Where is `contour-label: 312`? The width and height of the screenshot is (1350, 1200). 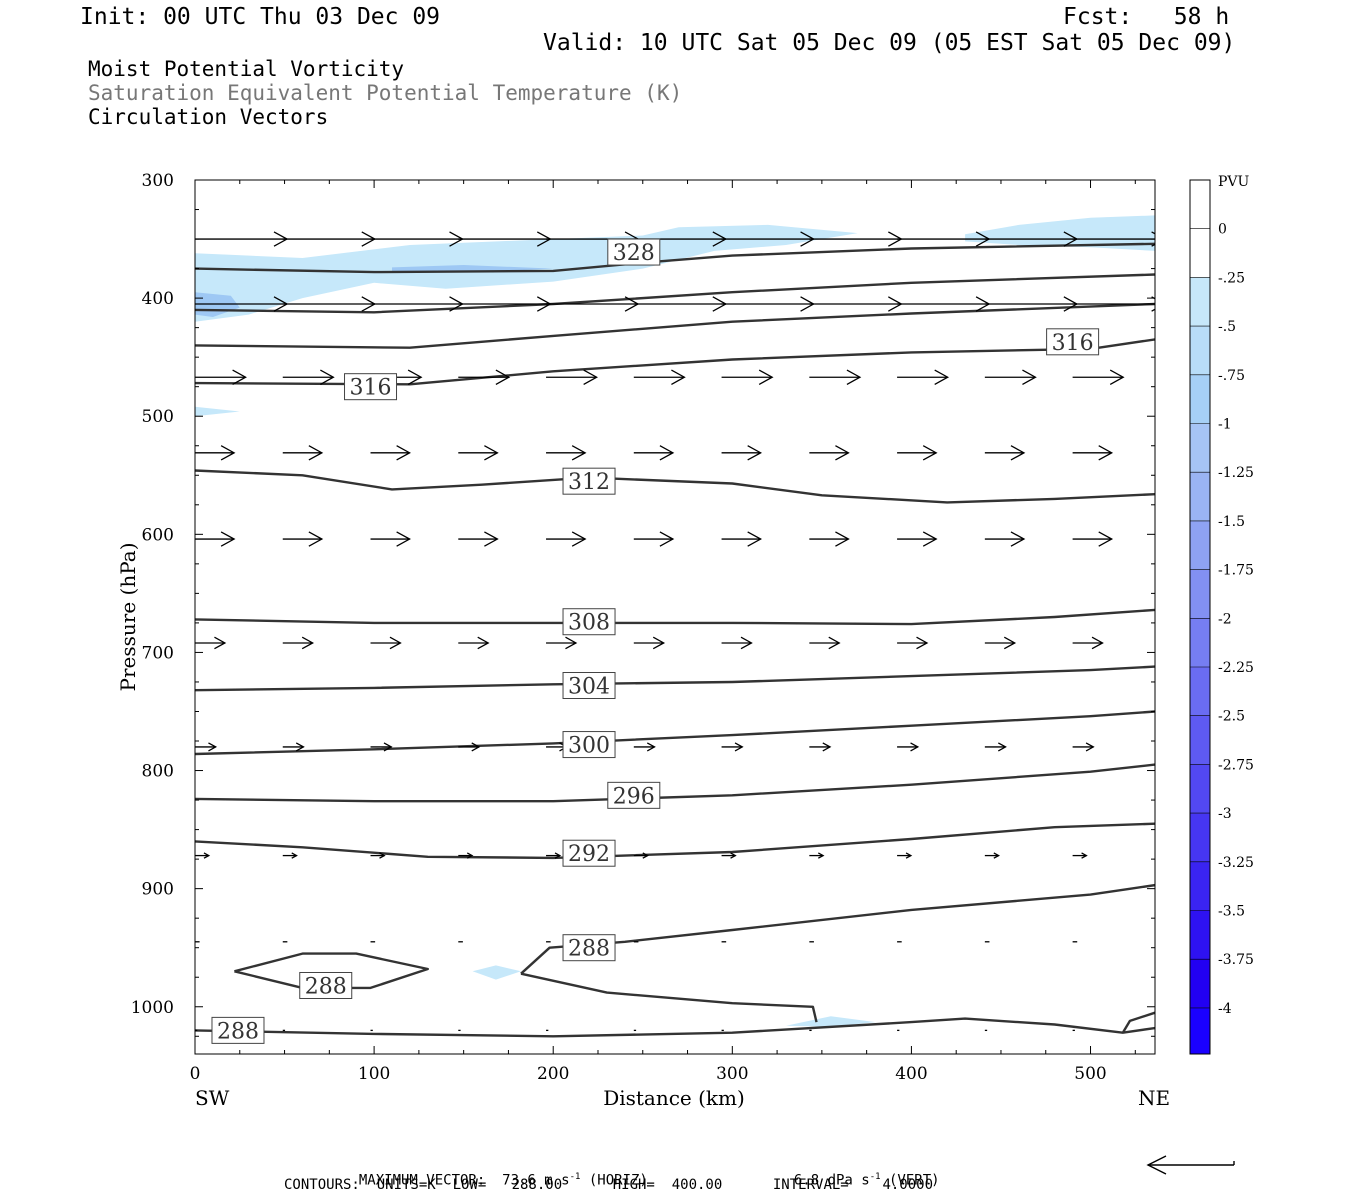 contour-label: 312 is located at coordinates (589, 482).